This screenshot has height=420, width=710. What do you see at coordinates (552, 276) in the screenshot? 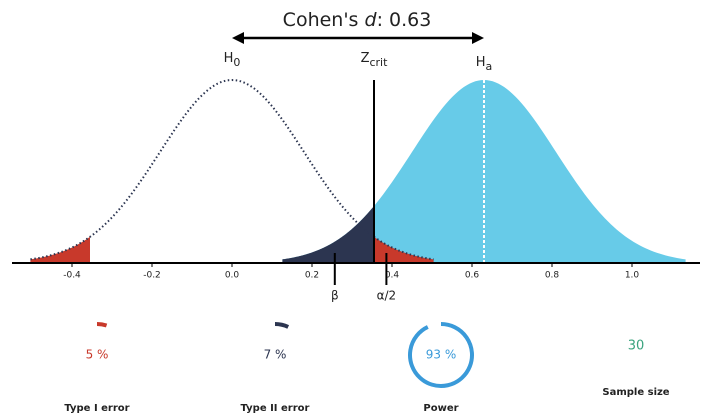
I see `x-tick-label: 0.8` at bounding box center [552, 276].